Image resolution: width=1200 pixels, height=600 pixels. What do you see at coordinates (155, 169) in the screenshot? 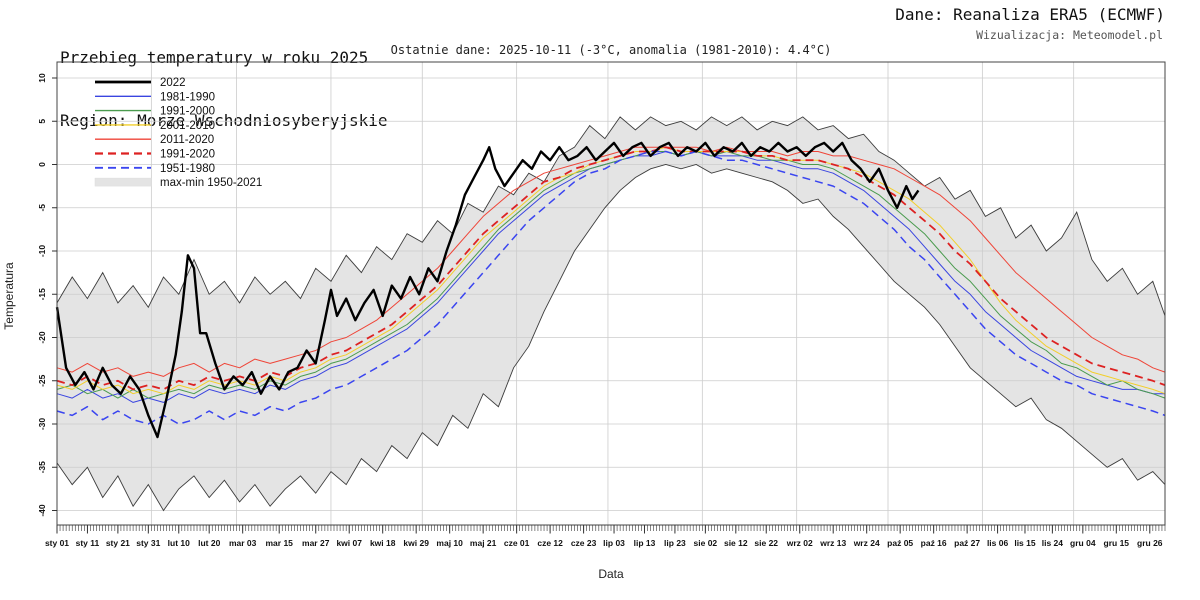
I see `legend-item-1951-1980: 1951-1980` at bounding box center [155, 169].